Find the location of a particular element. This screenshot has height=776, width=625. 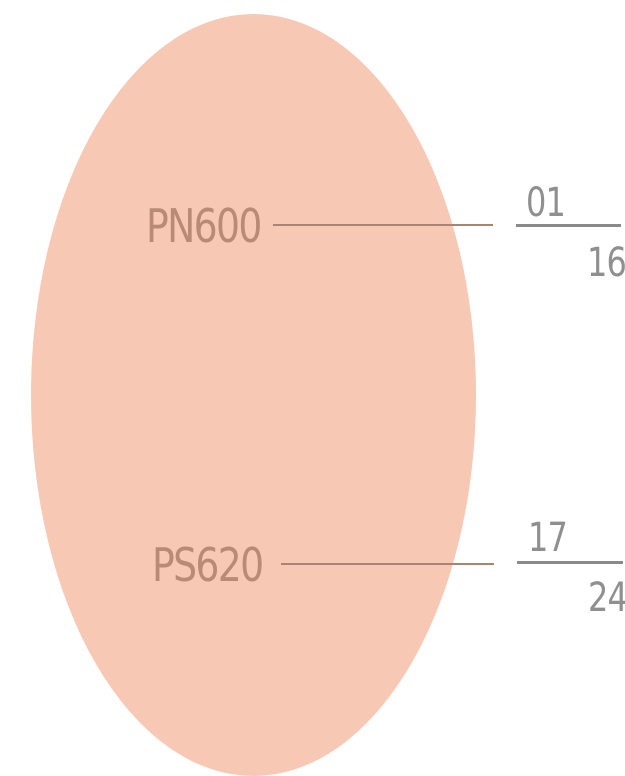

code-label-pn600: PN600 is located at coordinates (204, 226).